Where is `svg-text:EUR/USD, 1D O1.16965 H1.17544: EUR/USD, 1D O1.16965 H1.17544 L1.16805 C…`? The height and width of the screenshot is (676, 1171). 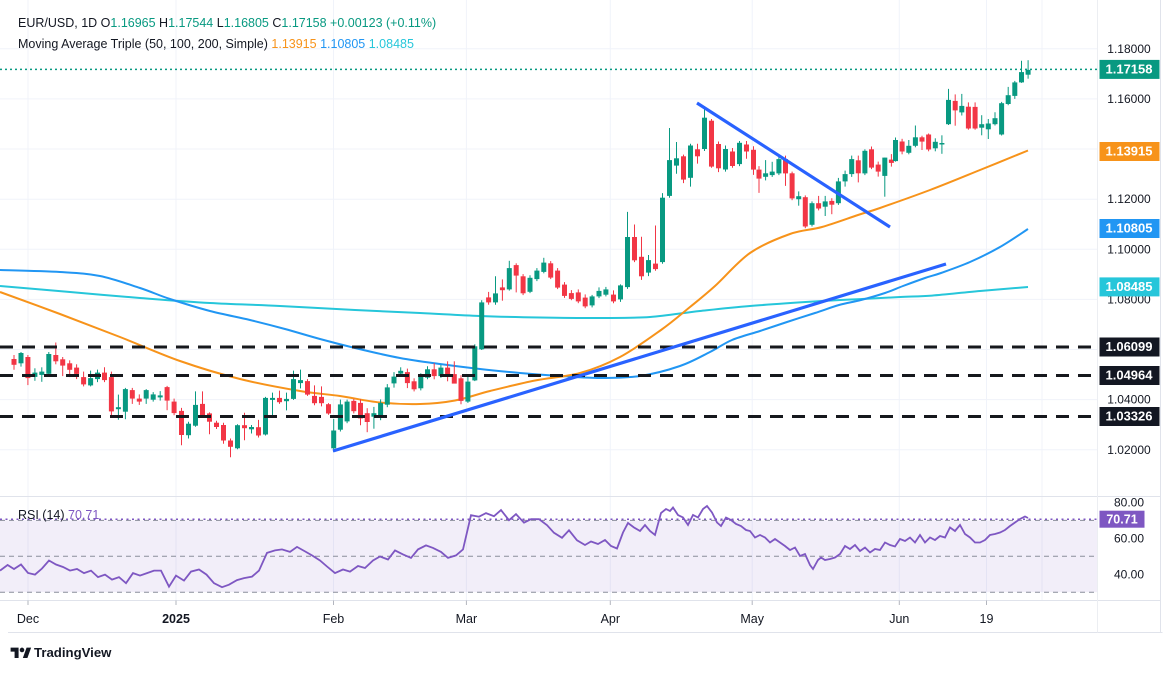 svg-text:EUR/USD, 1D O1.16965 H1.17544: EUR/USD, 1D O1.16965 H1.17544 L1.16805 C… is located at coordinates (227, 23).